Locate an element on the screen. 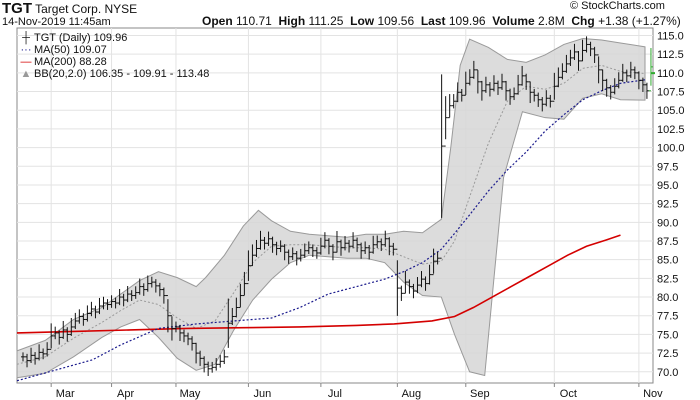 The height and width of the screenshot is (400, 700). chart-title: TGT Target Corp. NYSE is located at coordinates (69, 8).